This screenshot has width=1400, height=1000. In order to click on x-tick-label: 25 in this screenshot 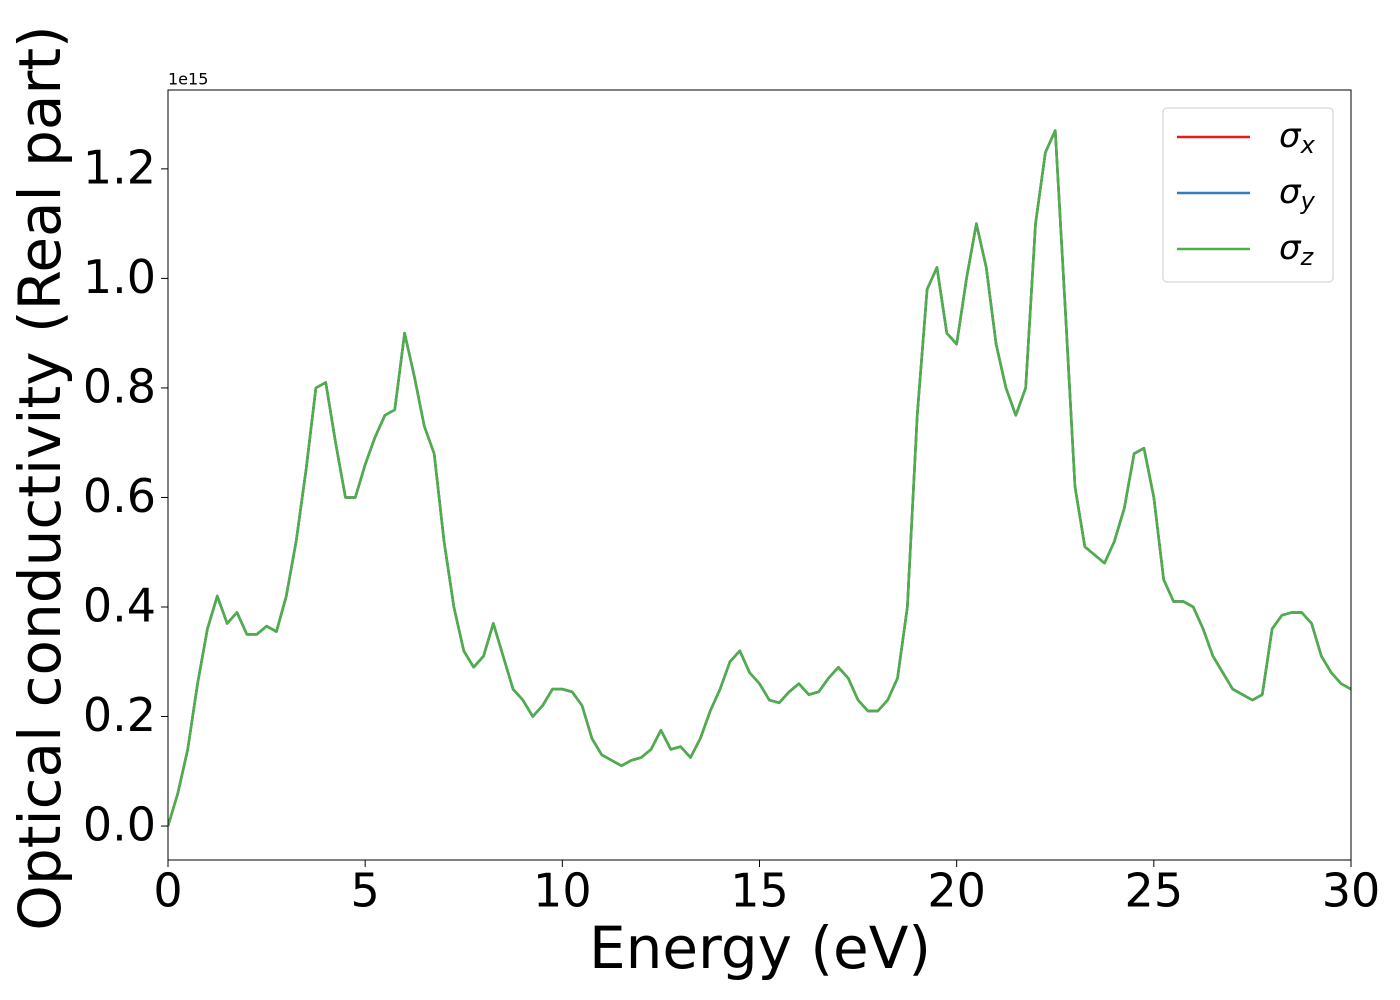, I will do `click(1154, 891)`.